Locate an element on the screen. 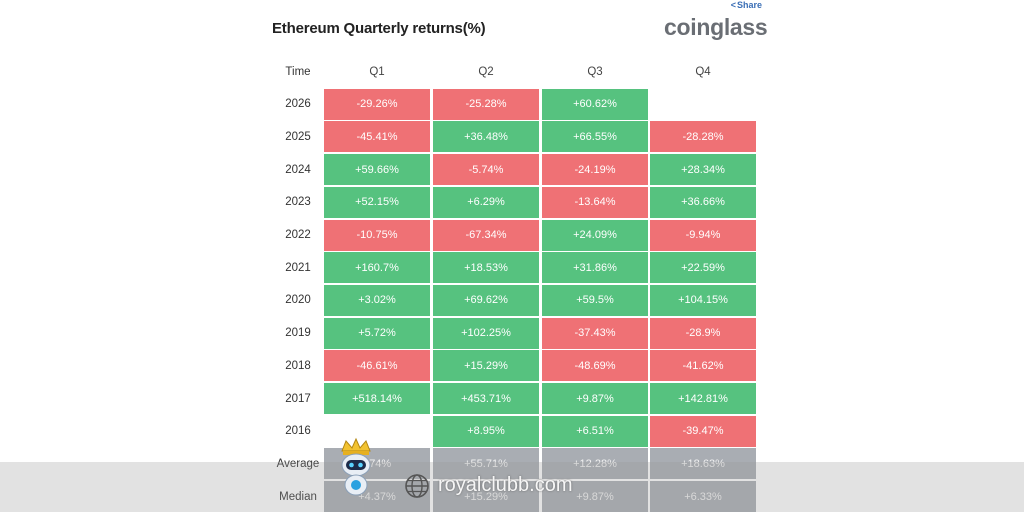 The height and width of the screenshot is (512, 1024). year-label: 2020 is located at coordinates (298, 300).